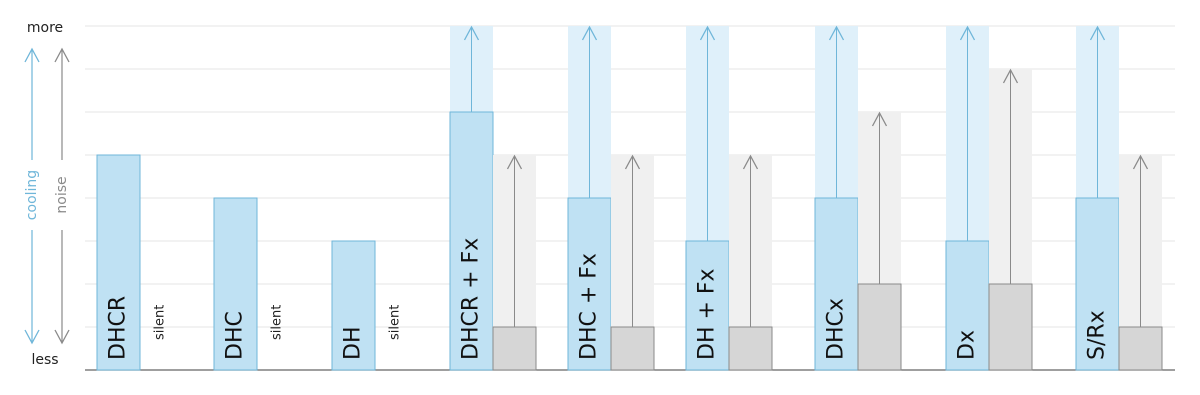 This screenshot has width=1200, height=395. What do you see at coordinates (118, 328) in the screenshot?
I see `category-label: DHCR` at bounding box center [118, 328].